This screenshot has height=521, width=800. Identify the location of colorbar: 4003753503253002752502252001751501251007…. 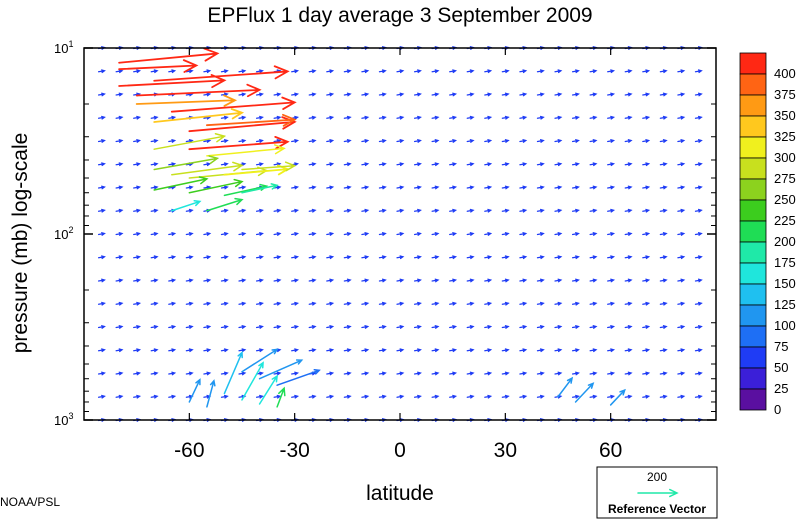
(767, 234).